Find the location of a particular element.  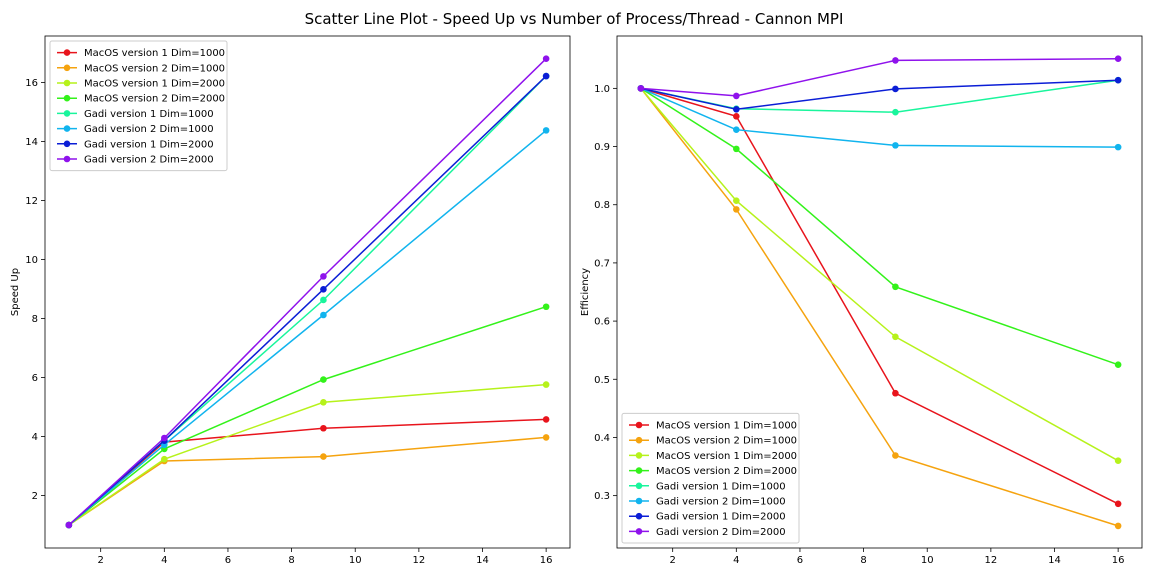

efficiency-legend-label: Gadi version 2 Dim=1000 is located at coordinates (721, 502).